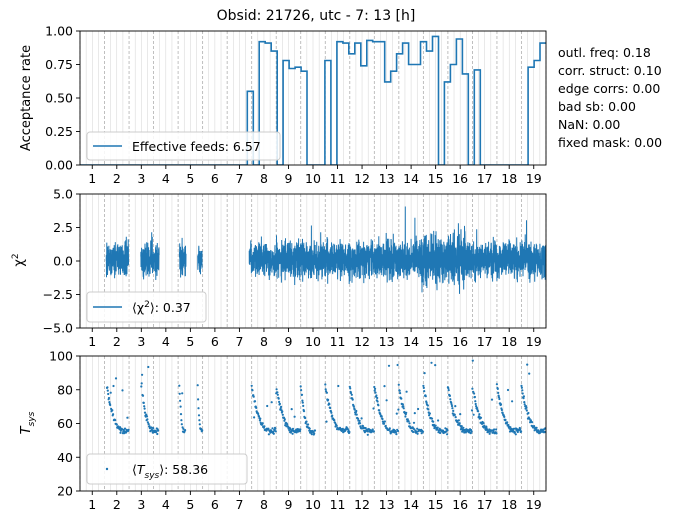 This screenshot has height=526, width=687. What do you see at coordinates (166, 504) in the screenshot?
I see `x-tick-label: 4` at bounding box center [166, 504].